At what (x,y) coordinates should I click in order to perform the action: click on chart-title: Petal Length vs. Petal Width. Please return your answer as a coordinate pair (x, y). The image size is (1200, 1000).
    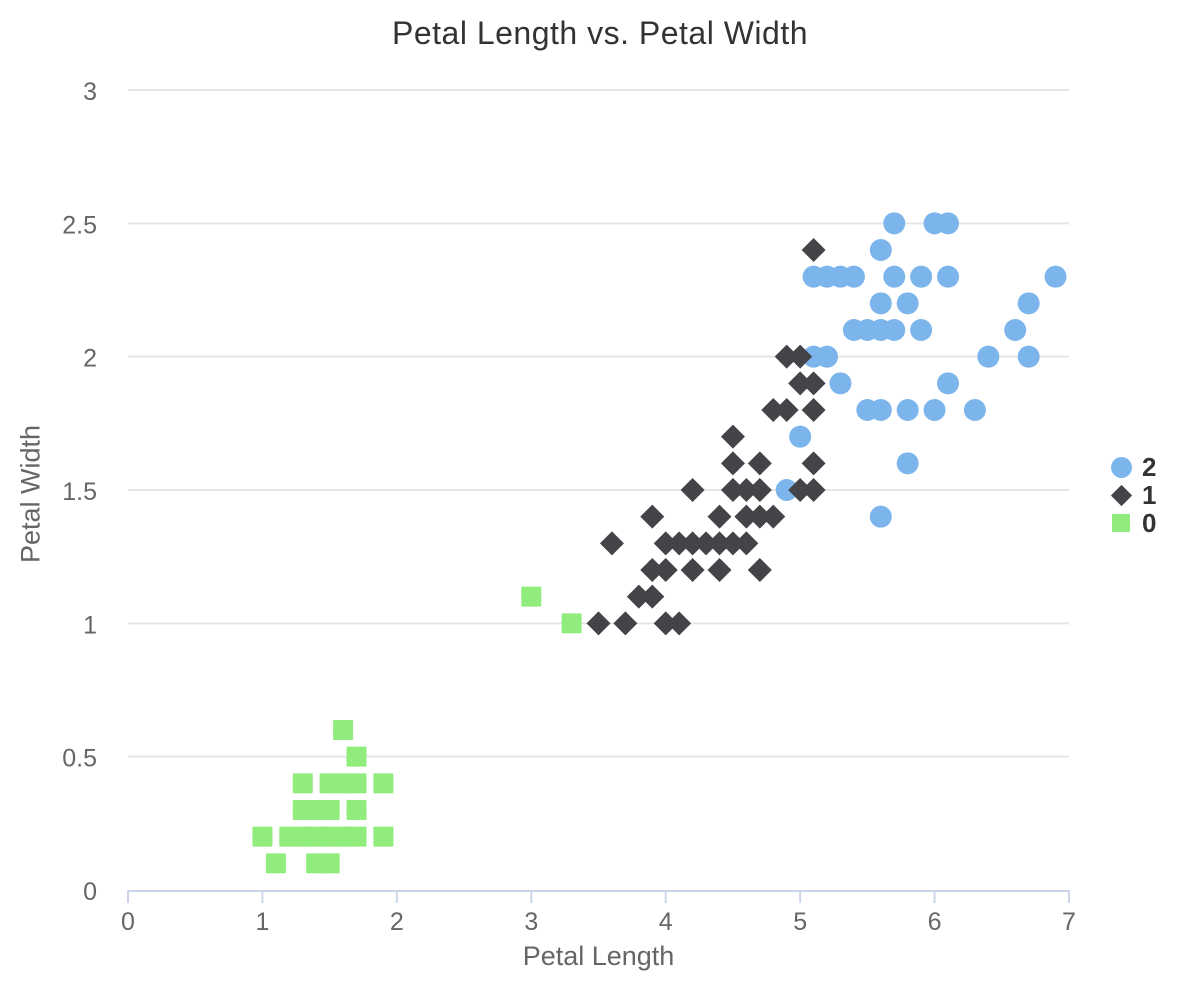
    Looking at the image, I should click on (600, 33).